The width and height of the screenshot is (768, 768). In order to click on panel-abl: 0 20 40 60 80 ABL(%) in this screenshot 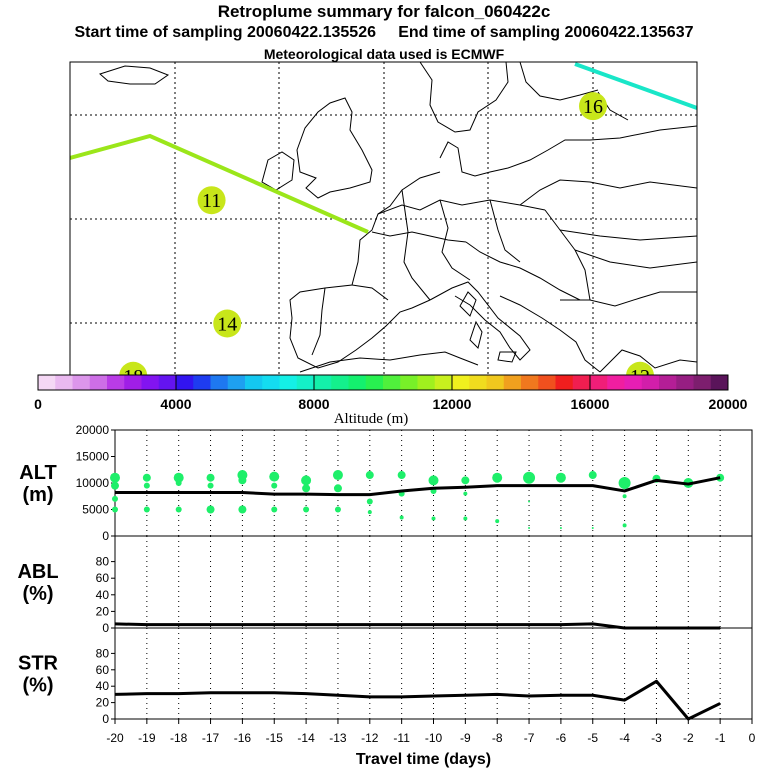, I will do `click(385, 585)`.